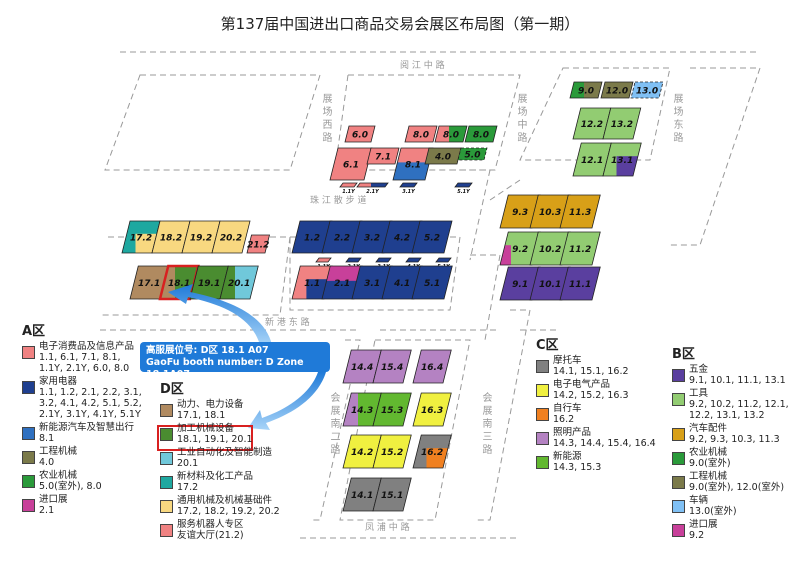 The image size is (800, 567). Describe the element at coordinates (342, 289) in the screenshot. I see `hall-2.1: 2.1` at that location.